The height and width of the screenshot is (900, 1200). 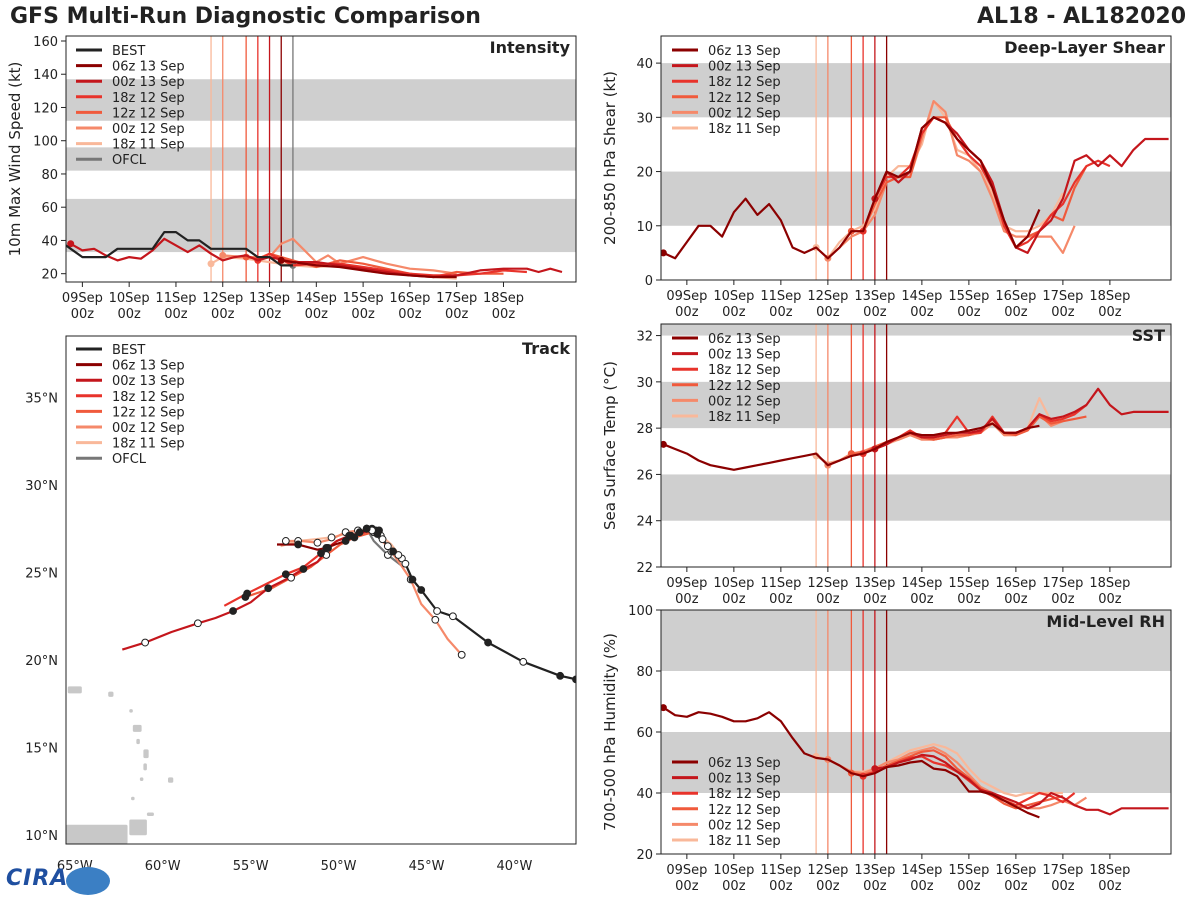 What do you see at coordinates (968, 870) in the screenshot?
I see `xtick-label-day: 15Sep` at bounding box center [968, 870].